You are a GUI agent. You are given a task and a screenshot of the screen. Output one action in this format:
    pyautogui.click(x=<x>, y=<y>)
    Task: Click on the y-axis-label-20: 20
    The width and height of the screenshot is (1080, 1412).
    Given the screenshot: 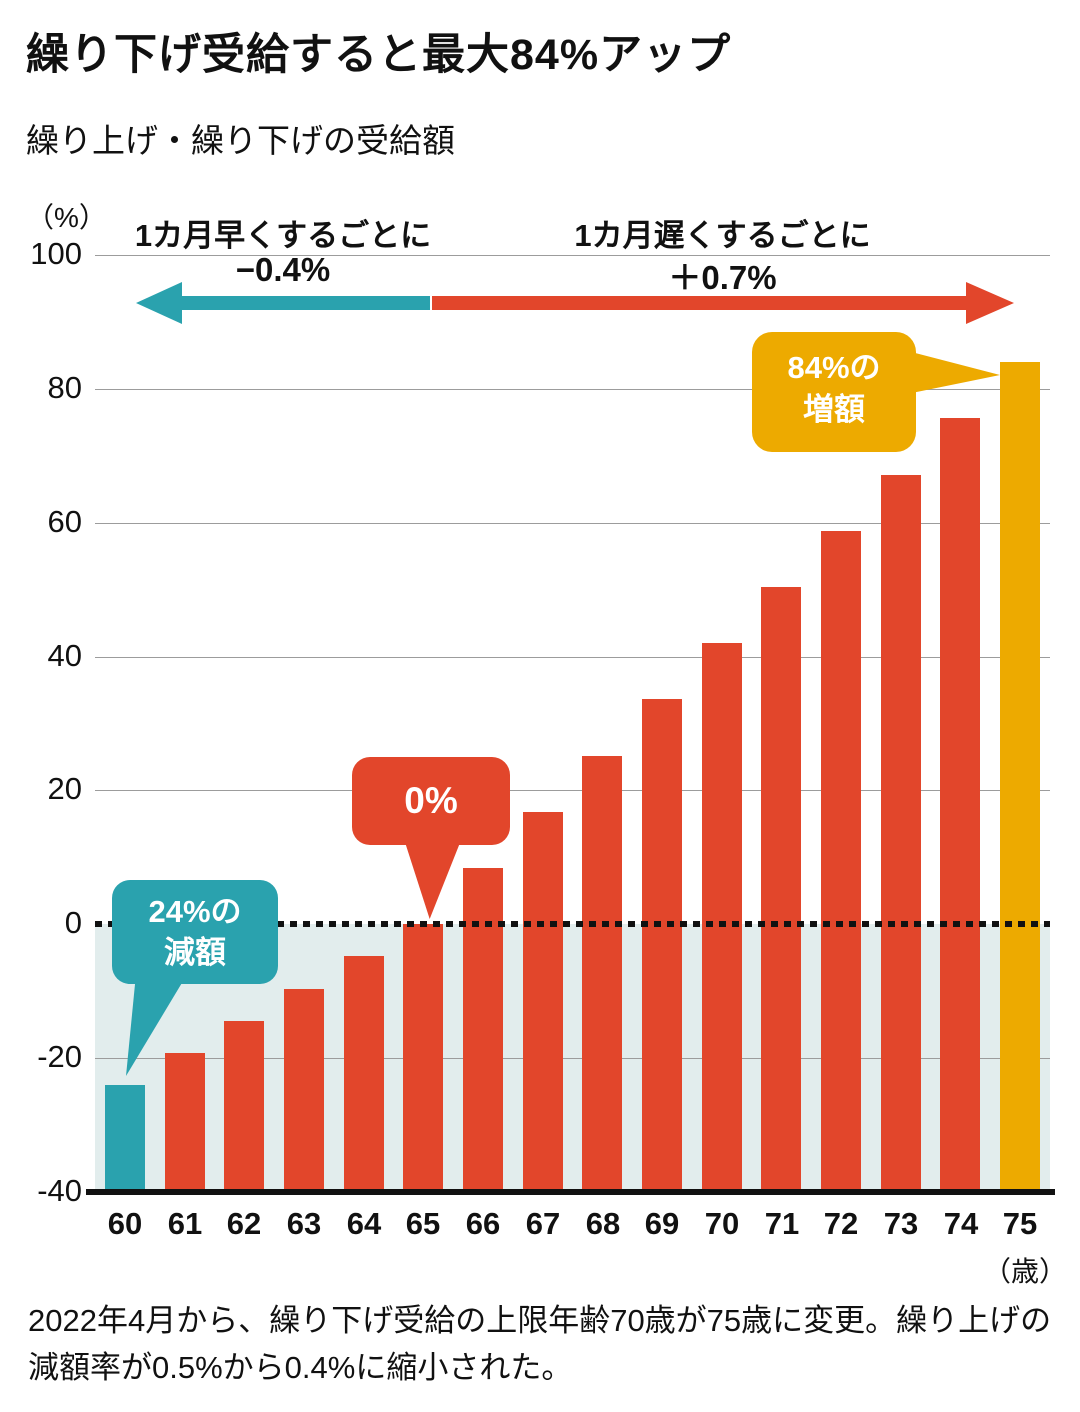 What is the action you would take?
    pyautogui.click(x=64, y=788)
    